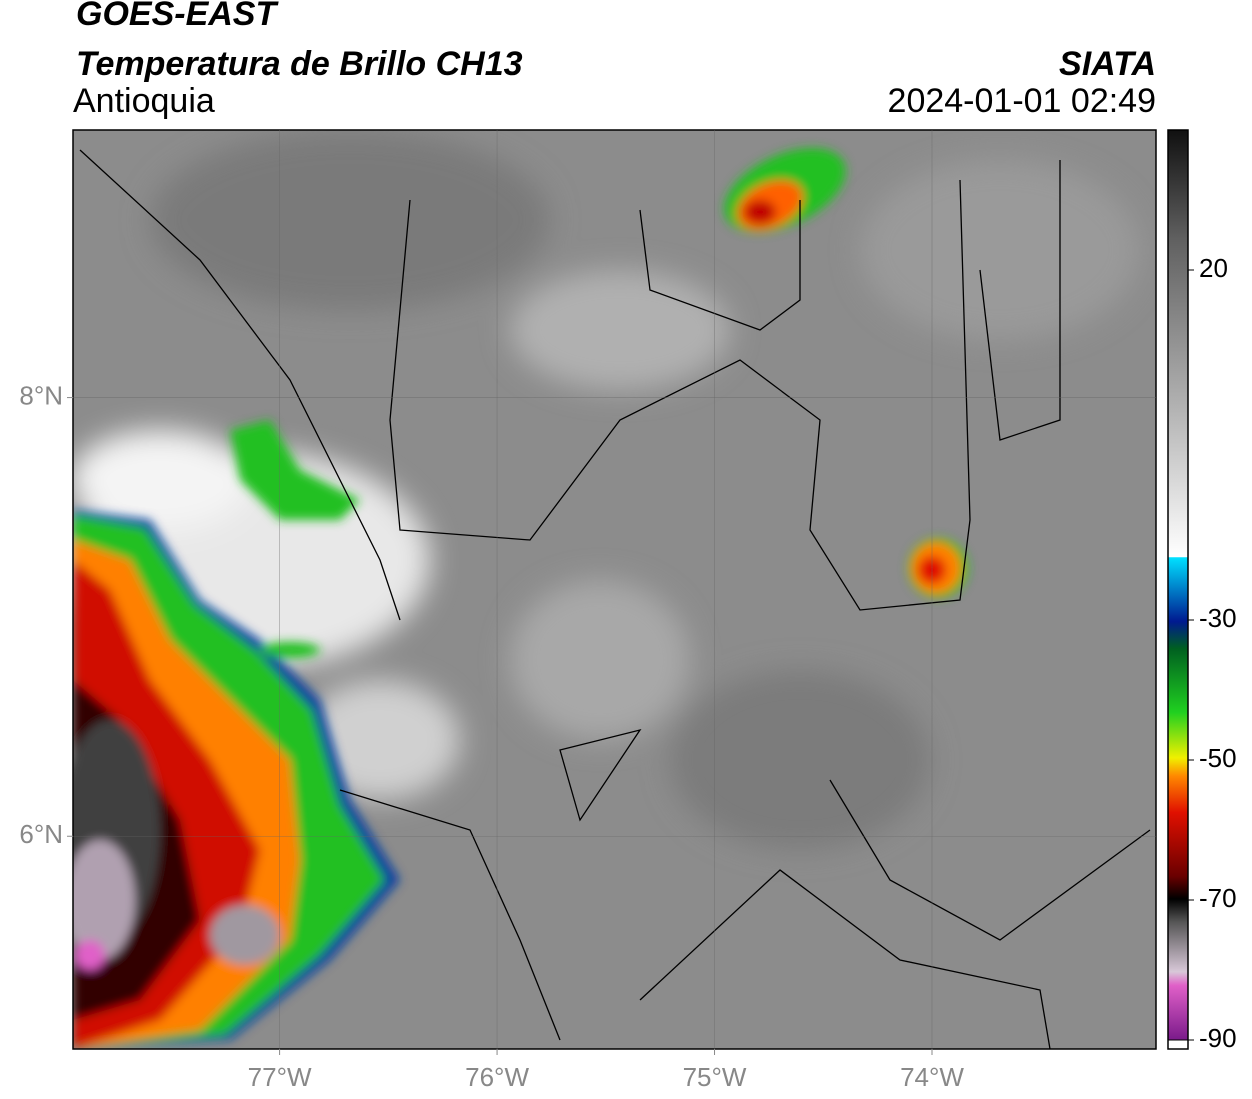  I want to click on y-tick-label: 8°N, so click(41, 395).